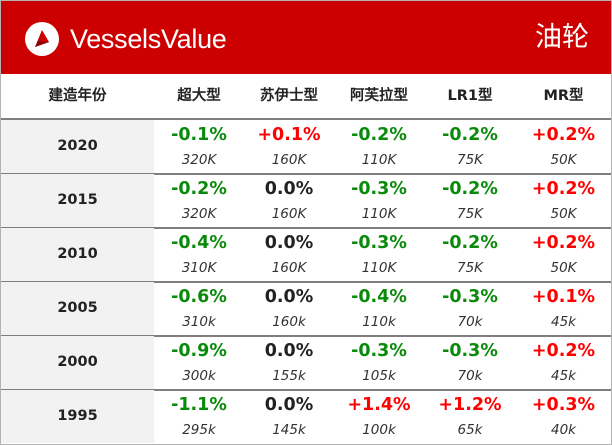 This screenshot has width=612, height=445. I want to click on value-cell-aframax: -0.3% 105k, so click(379, 362).